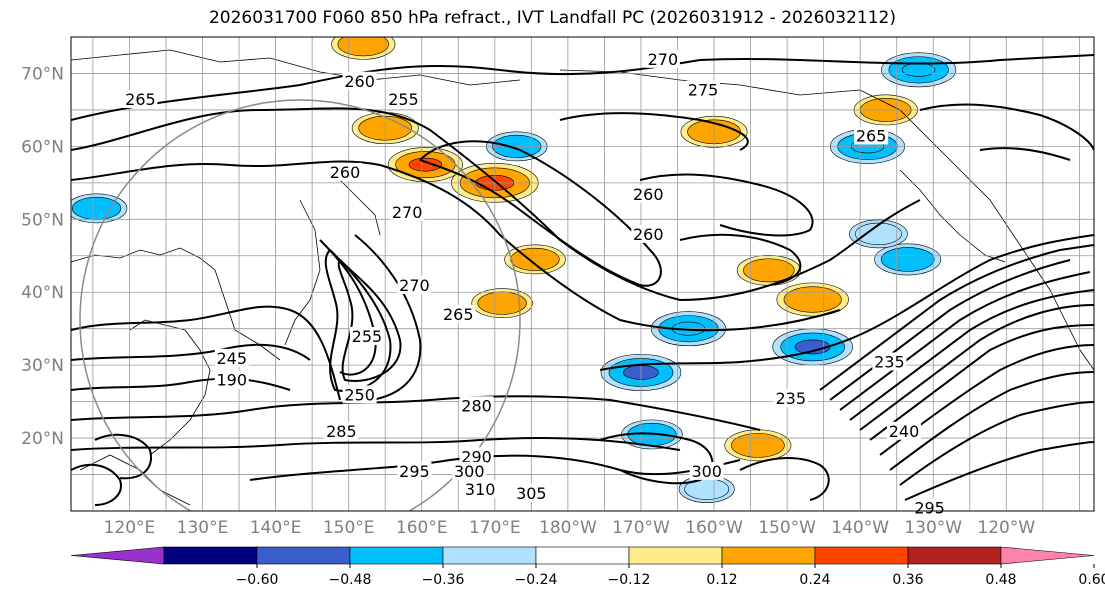 The width and height of the screenshot is (1105, 604). Describe the element at coordinates (495, 528) in the screenshot. I see `longitude-label: 170°E` at that location.